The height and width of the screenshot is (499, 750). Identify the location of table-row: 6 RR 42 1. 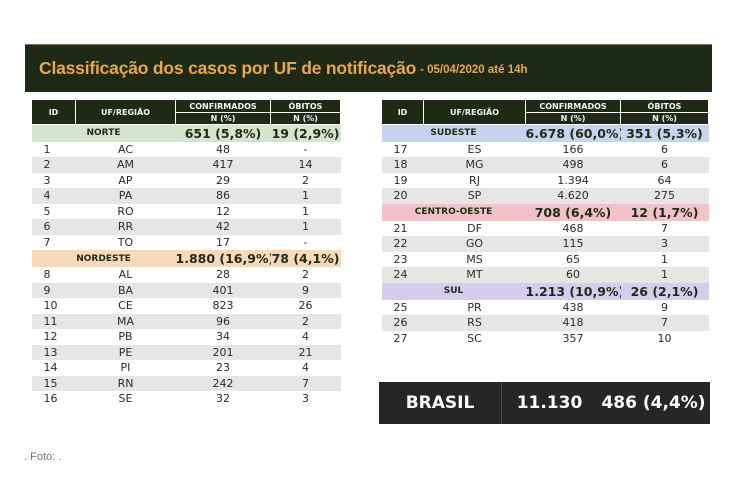
(186, 227).